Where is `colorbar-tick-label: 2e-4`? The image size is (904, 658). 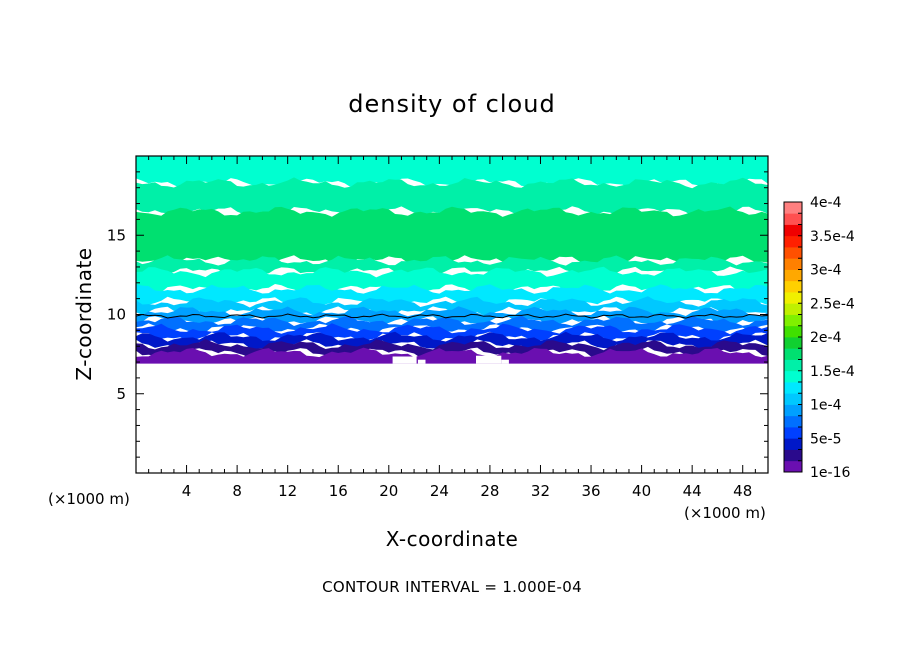
colorbar-tick-label: 2e-4 is located at coordinates (826, 338).